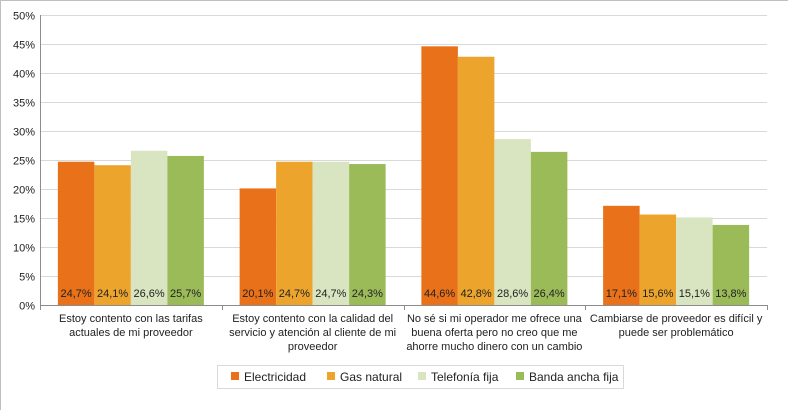  Describe the element at coordinates (24, 191) in the screenshot. I see `y-tick-label: 20%` at that location.